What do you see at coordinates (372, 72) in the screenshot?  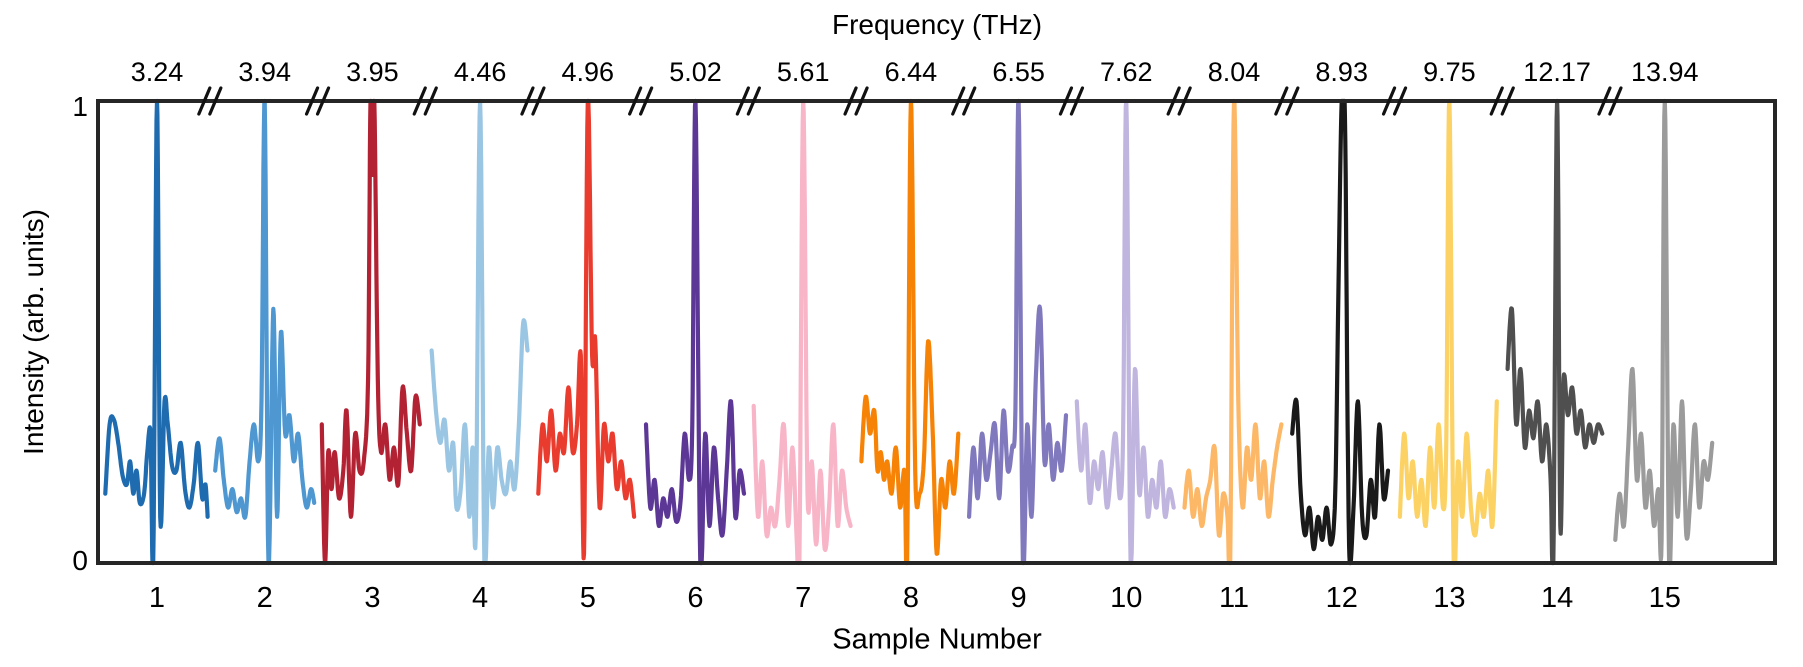 I see `frequency-tick-label: 3.95` at bounding box center [372, 72].